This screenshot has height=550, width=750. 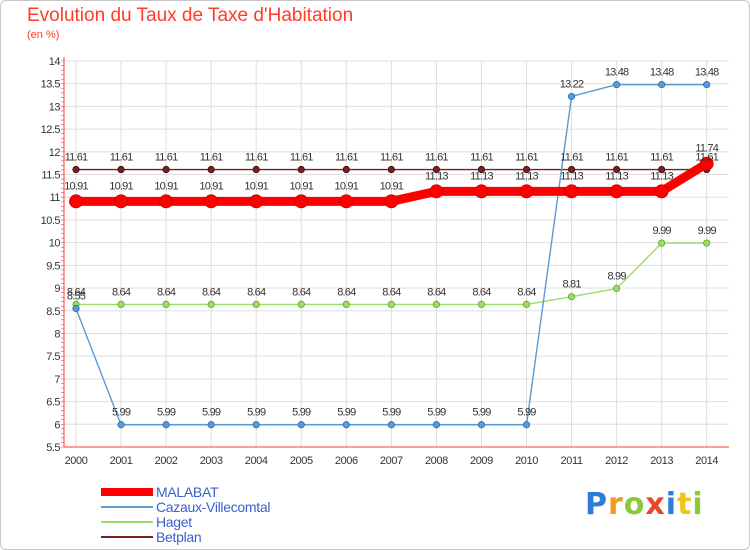 I want to click on x-tick-label: 2006, so click(x=346, y=461).